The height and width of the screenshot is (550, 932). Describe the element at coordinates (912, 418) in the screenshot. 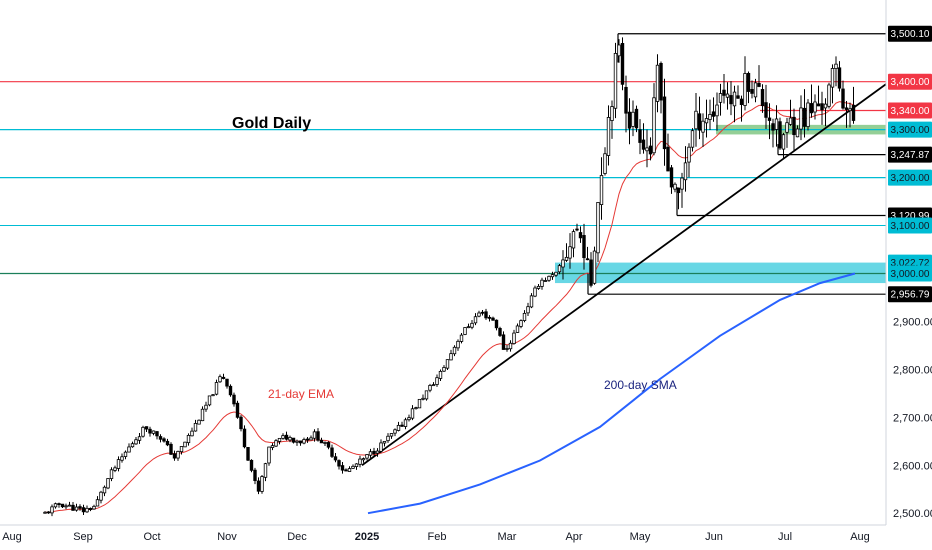

I see `y-tick-label: 2,700.00` at that location.